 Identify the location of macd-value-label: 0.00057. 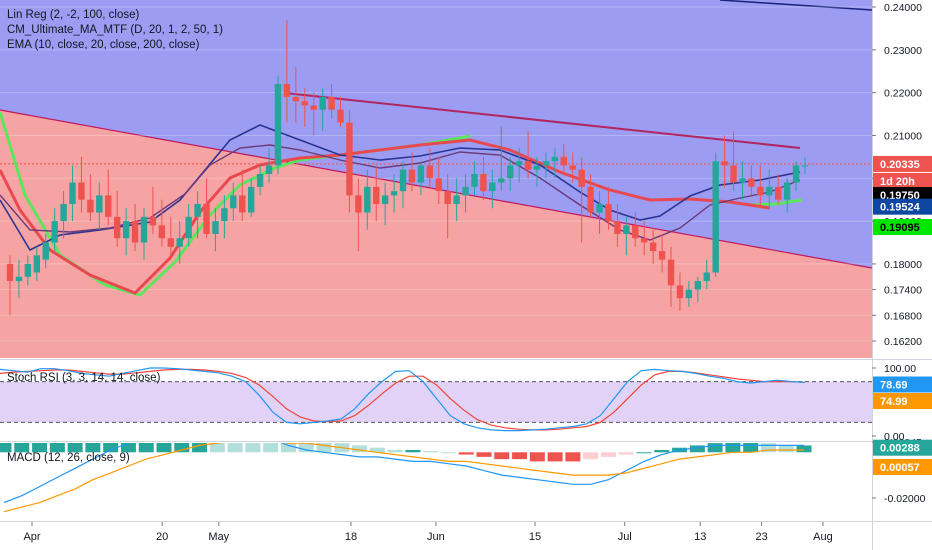
(902, 466).